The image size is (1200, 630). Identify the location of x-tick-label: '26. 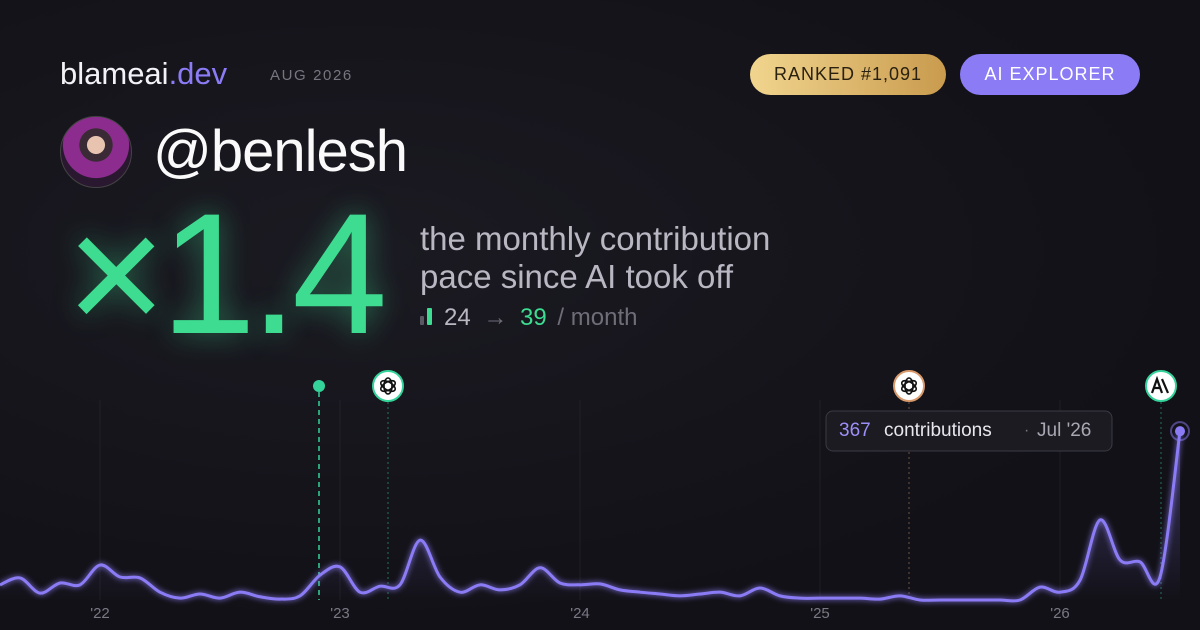
(1060, 613).